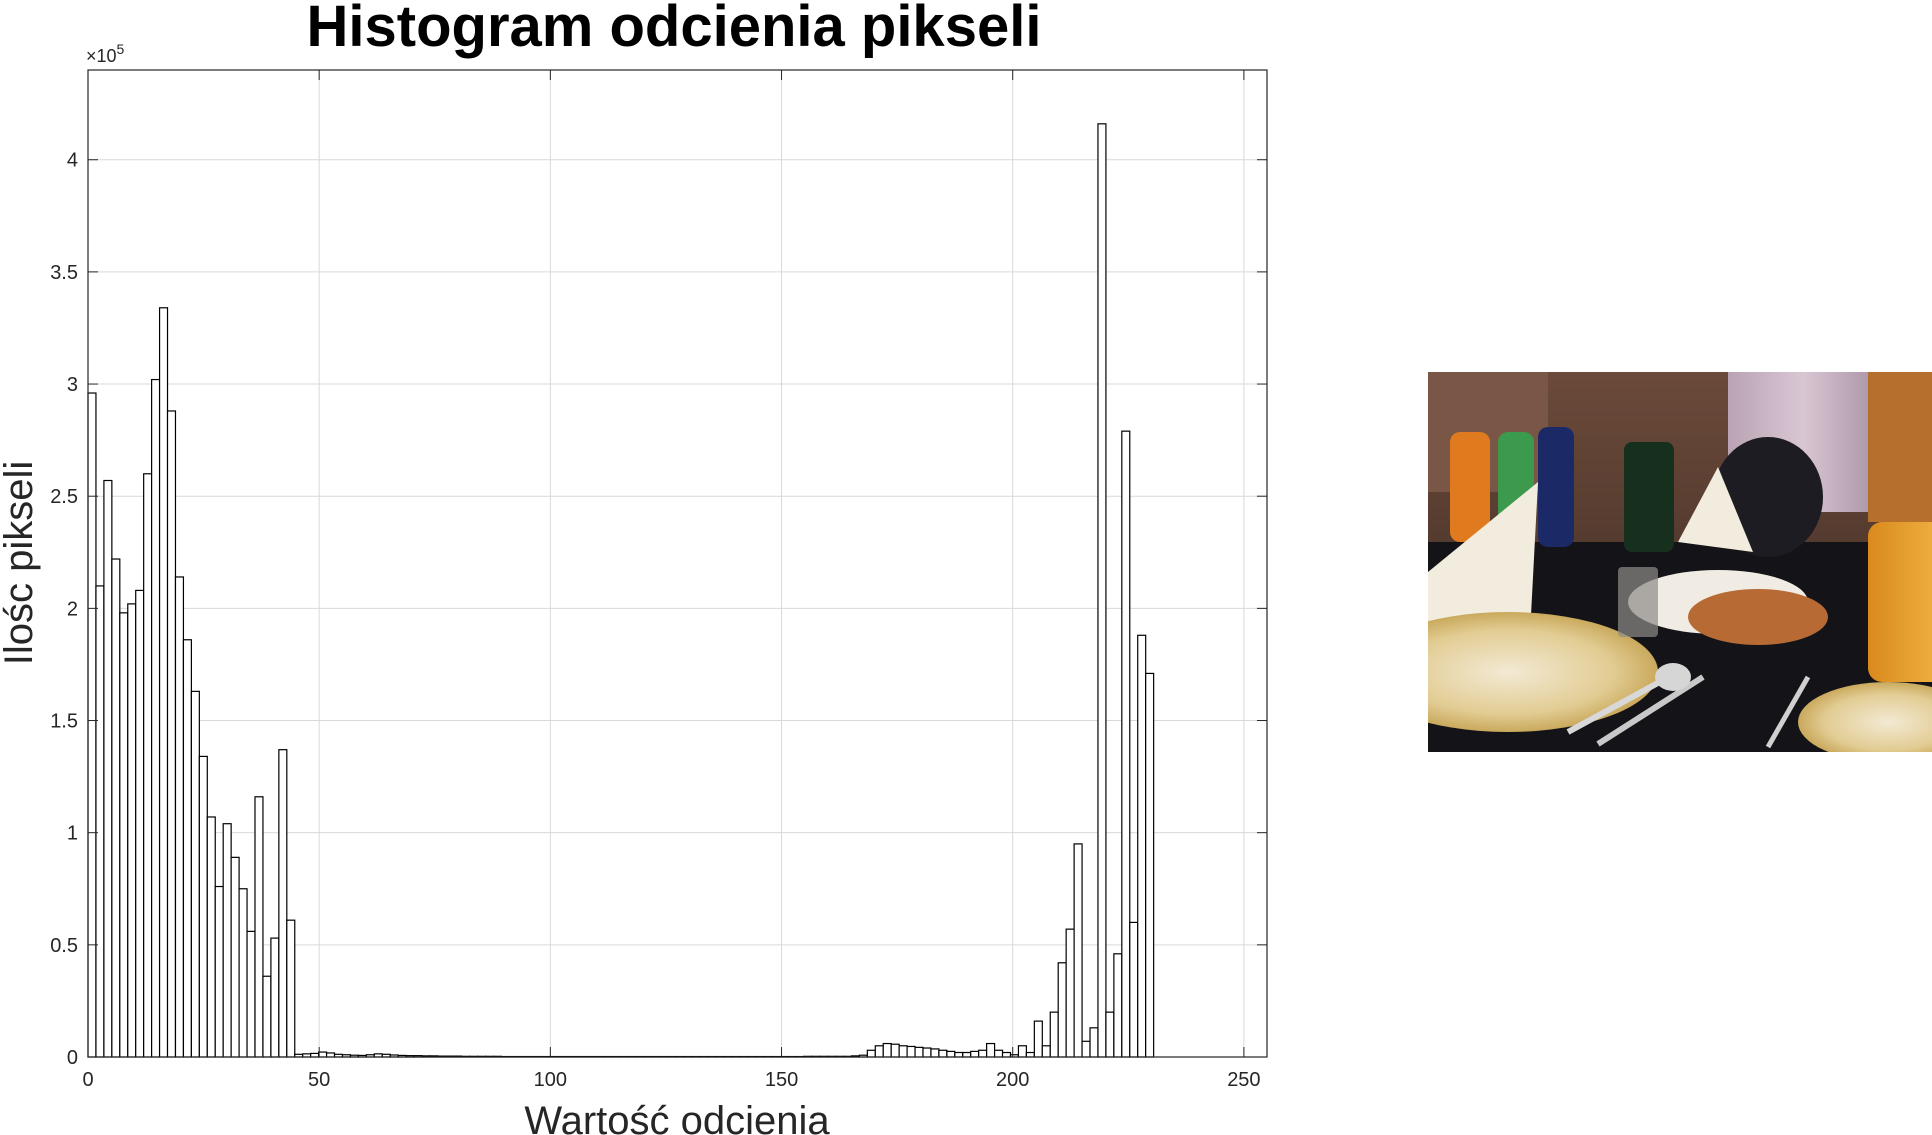 The image size is (1932, 1135). What do you see at coordinates (674, 29) in the screenshot?
I see `chart-title: Histogram odcienia pikseli` at bounding box center [674, 29].